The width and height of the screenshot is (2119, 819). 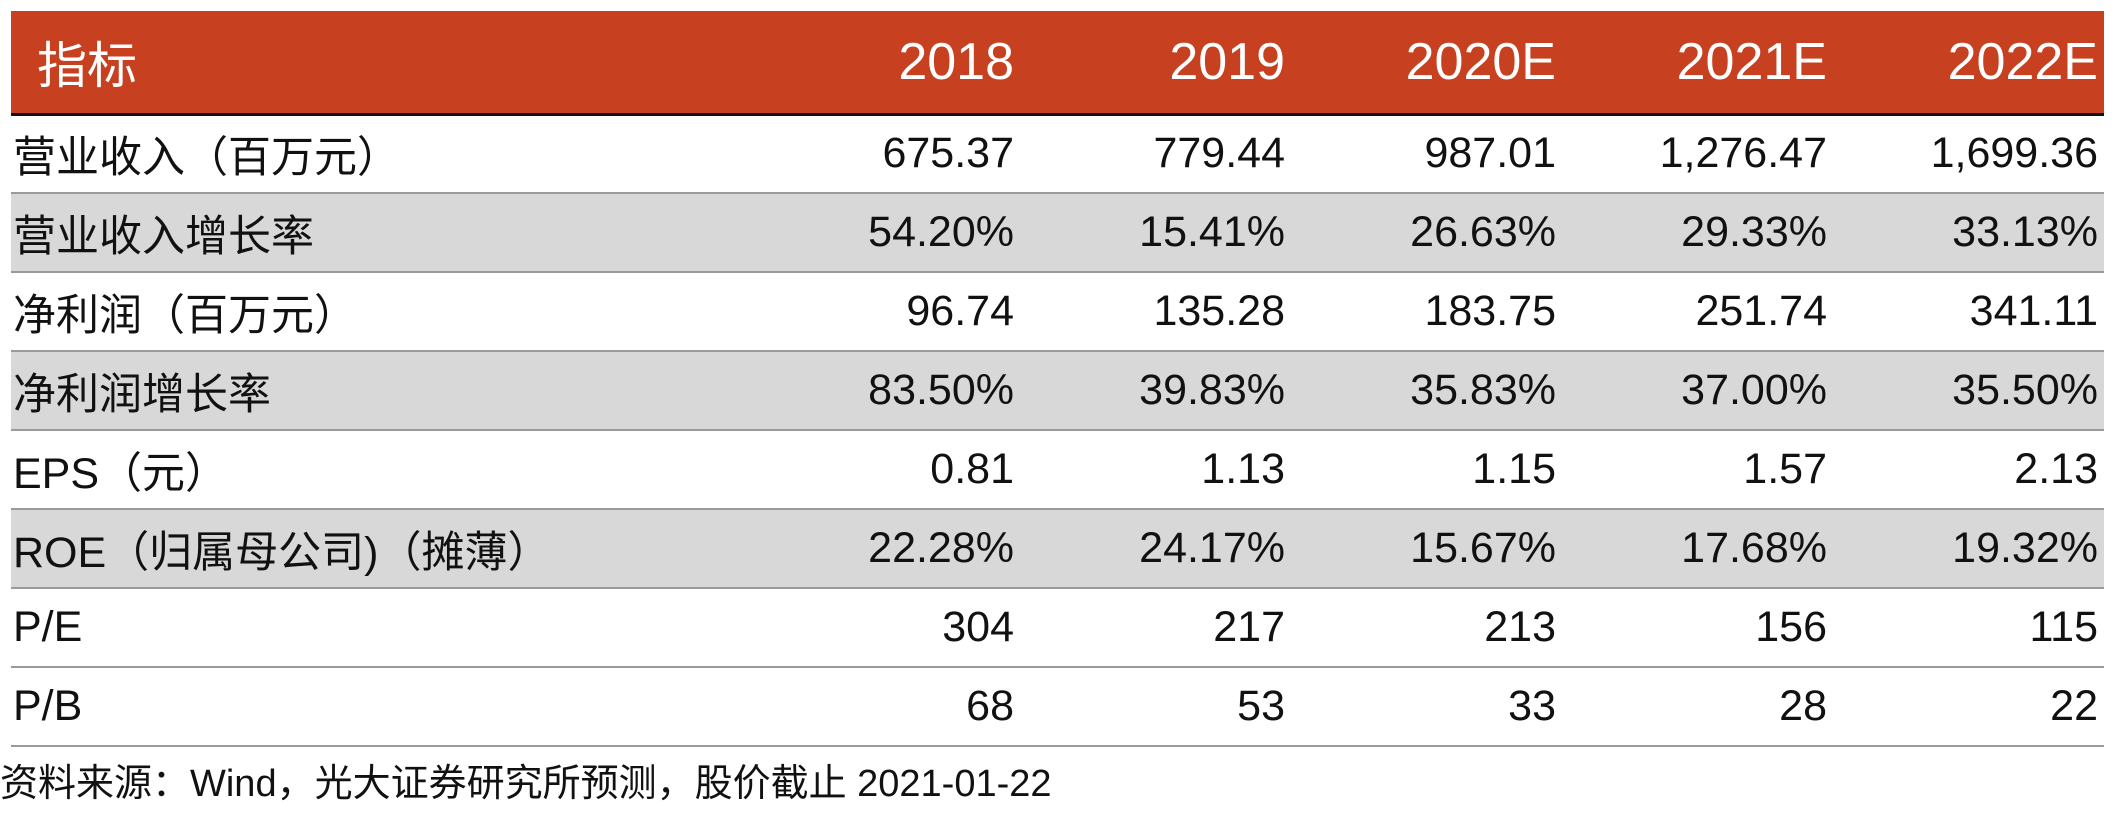 I want to click on table-row: EPS（元） 0.81 1.13 1.15 1.57 2.13, so click(x=1057, y=470).